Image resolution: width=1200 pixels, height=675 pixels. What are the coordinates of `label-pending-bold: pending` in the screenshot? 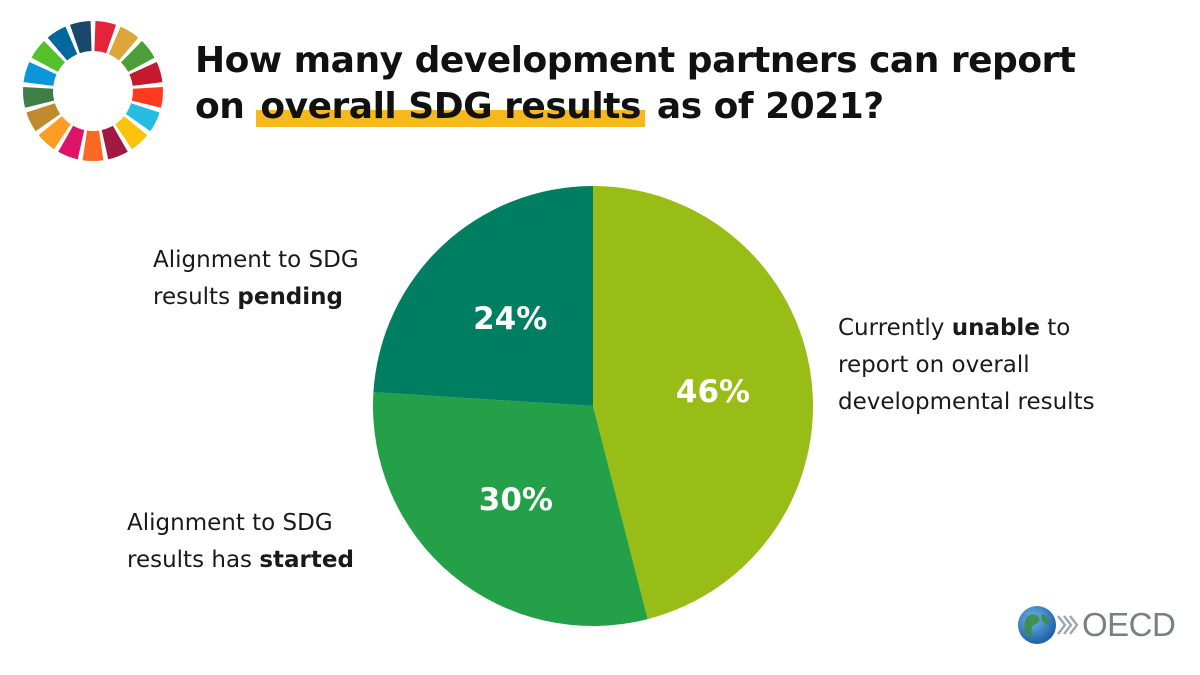 It's located at (290, 297).